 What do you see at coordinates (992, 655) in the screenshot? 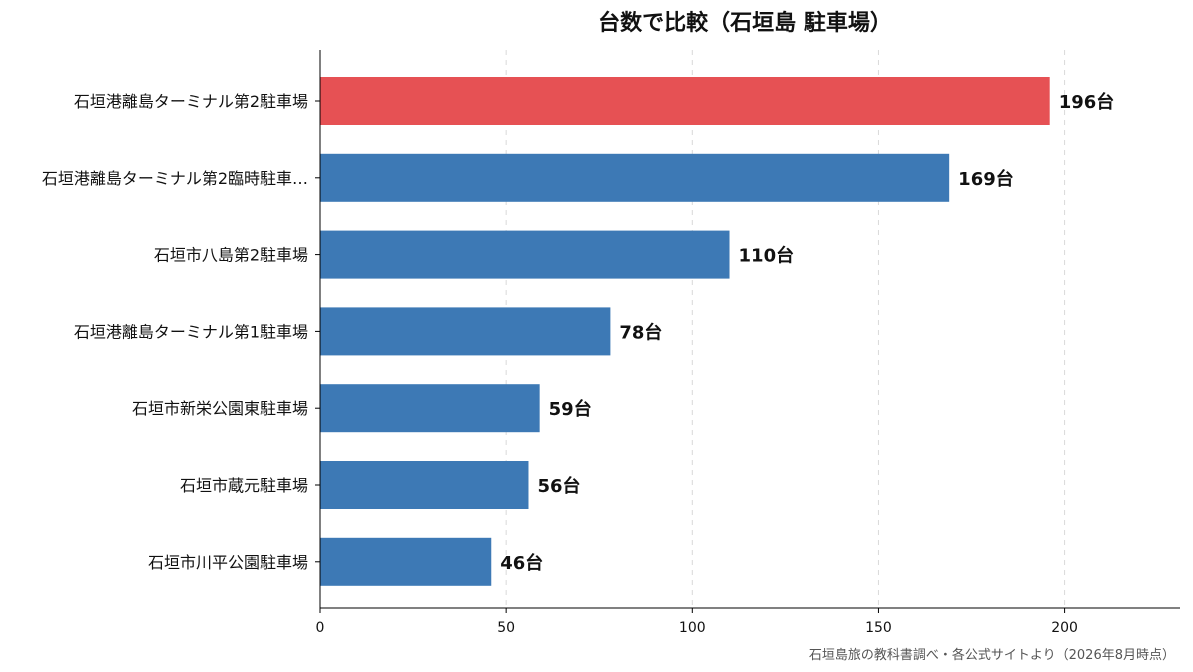
I see `source-note: 石垣島旅の教科書調べ・各公式サイトより（2026年8月時点）` at bounding box center [992, 655].